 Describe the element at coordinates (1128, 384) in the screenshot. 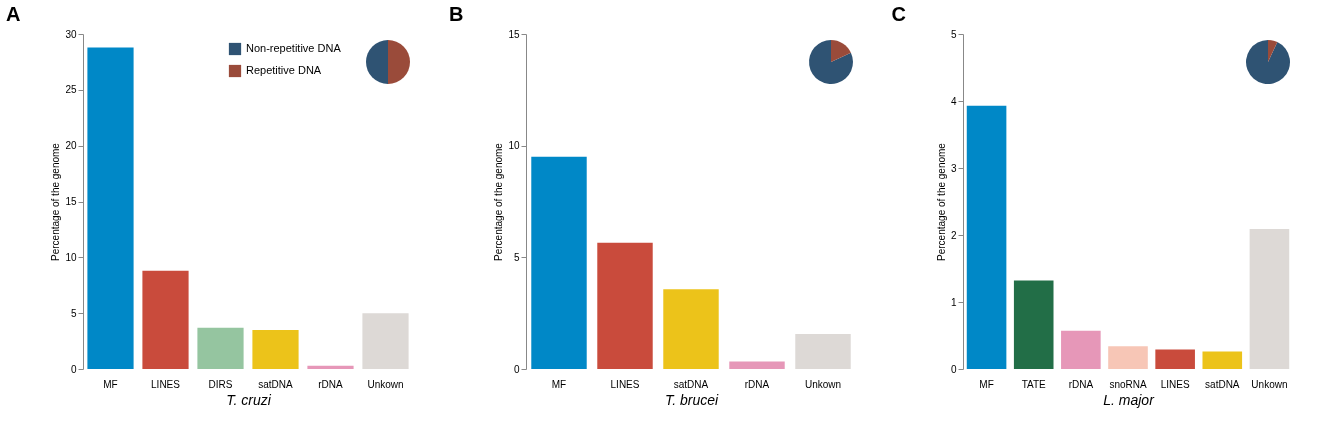

I see `x-tick-label: snoRNA` at that location.